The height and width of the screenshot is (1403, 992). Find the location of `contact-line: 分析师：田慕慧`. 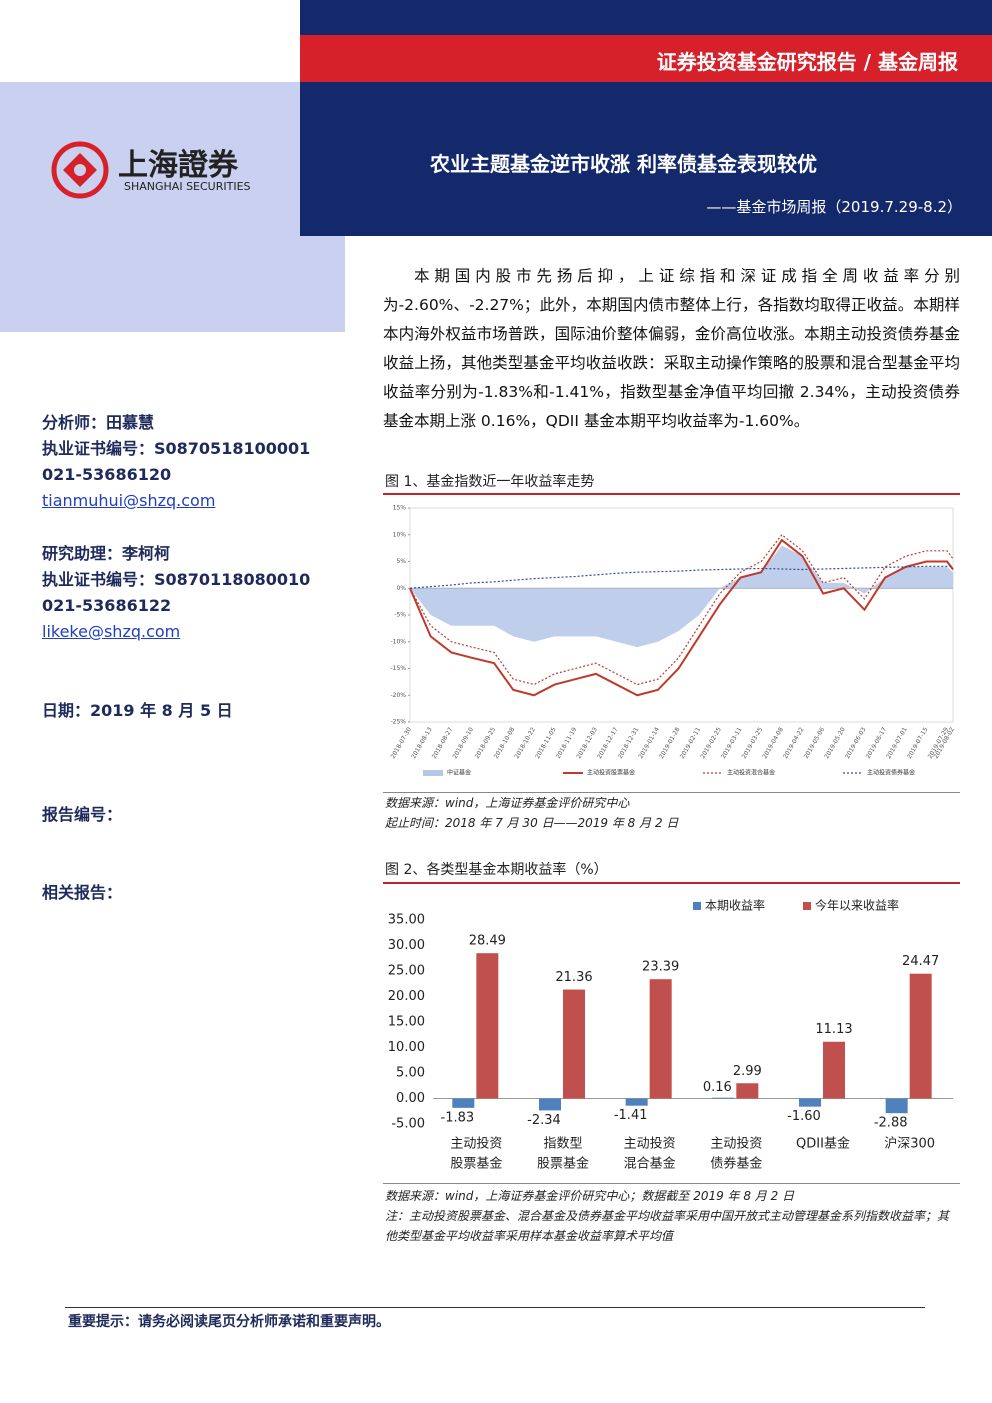

contact-line: 分析师：田慕慧 is located at coordinates (98, 422).